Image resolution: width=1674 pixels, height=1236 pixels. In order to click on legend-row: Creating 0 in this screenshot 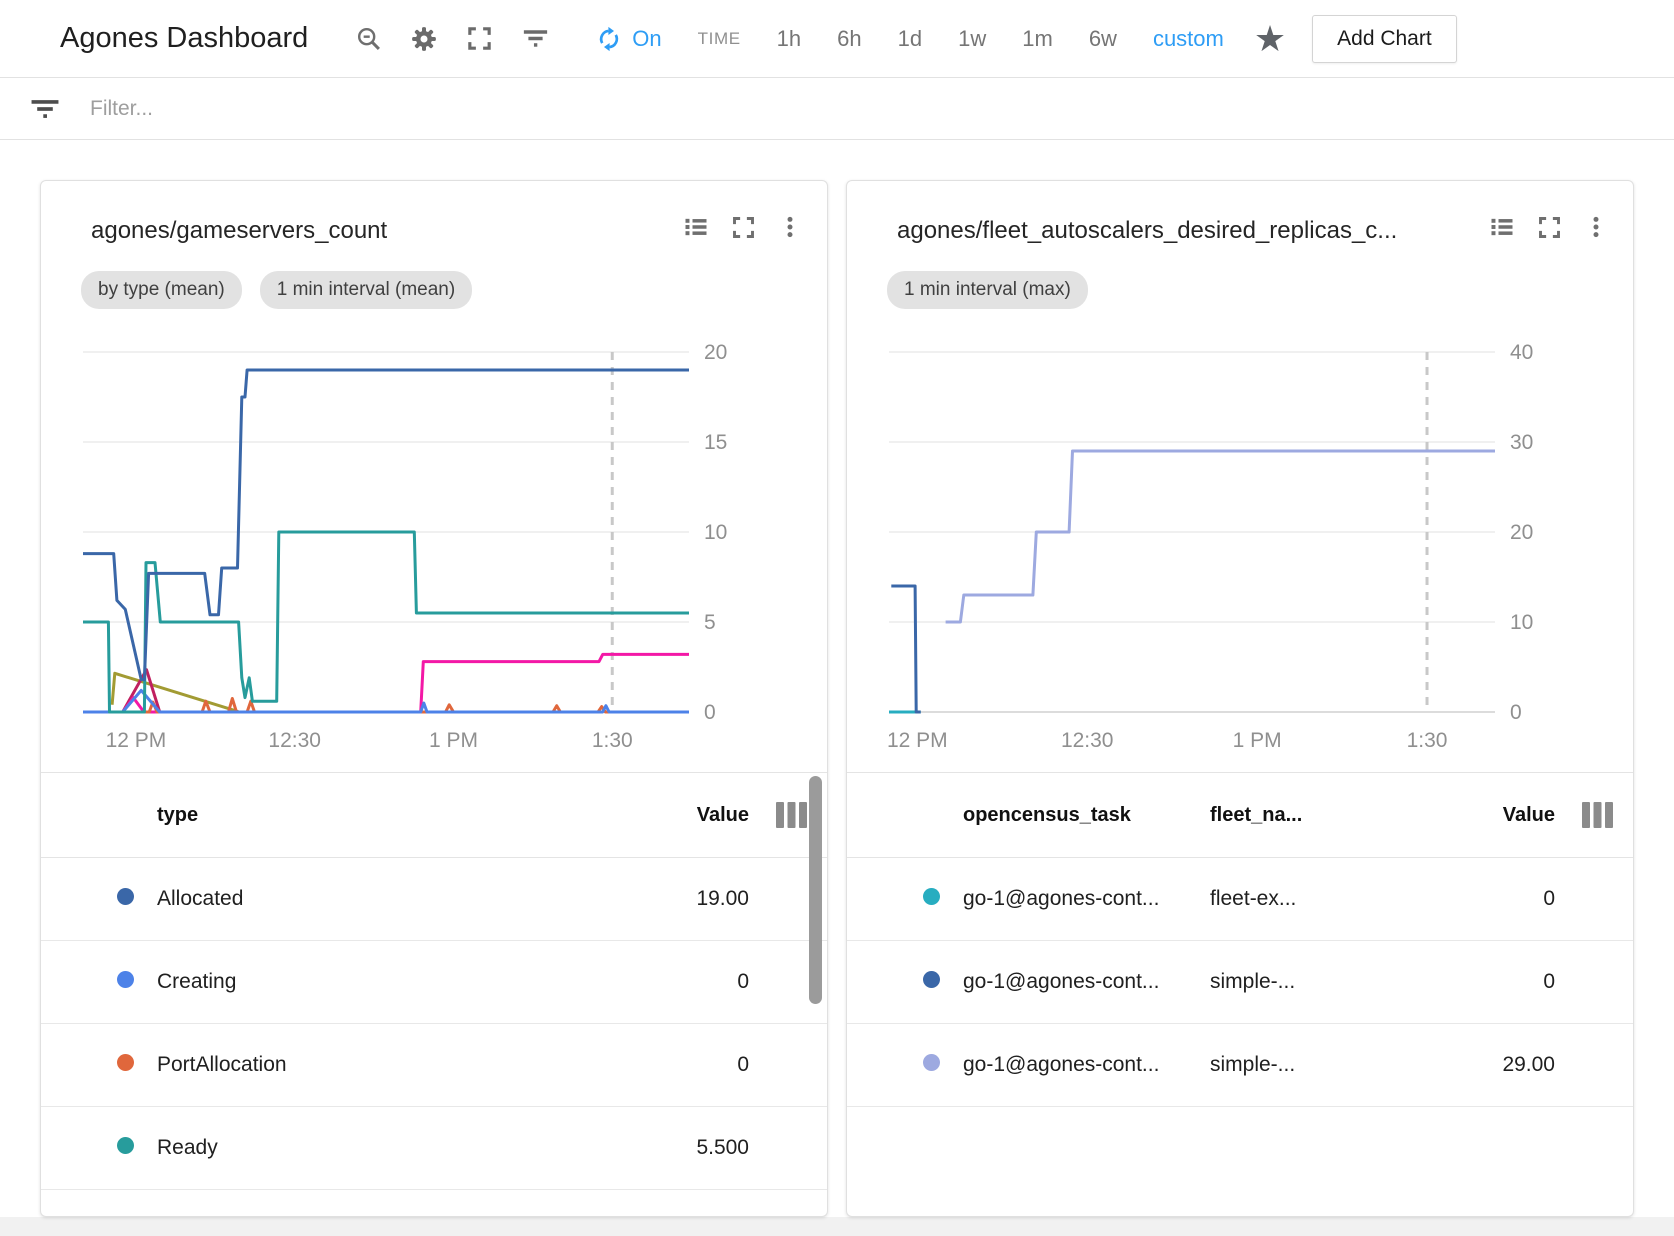, I will do `click(434, 982)`.